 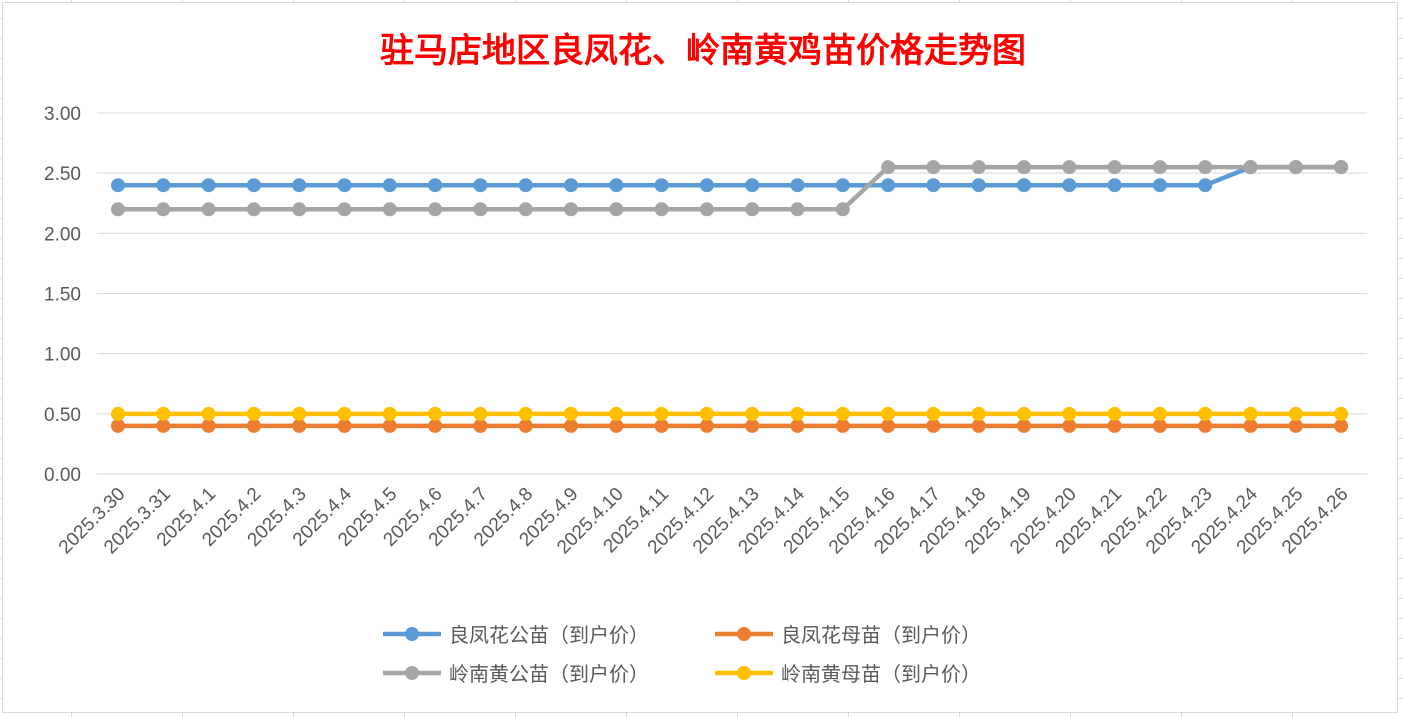 What do you see at coordinates (62, 295) in the screenshot?
I see `y-tick-label: 1.50` at bounding box center [62, 295].